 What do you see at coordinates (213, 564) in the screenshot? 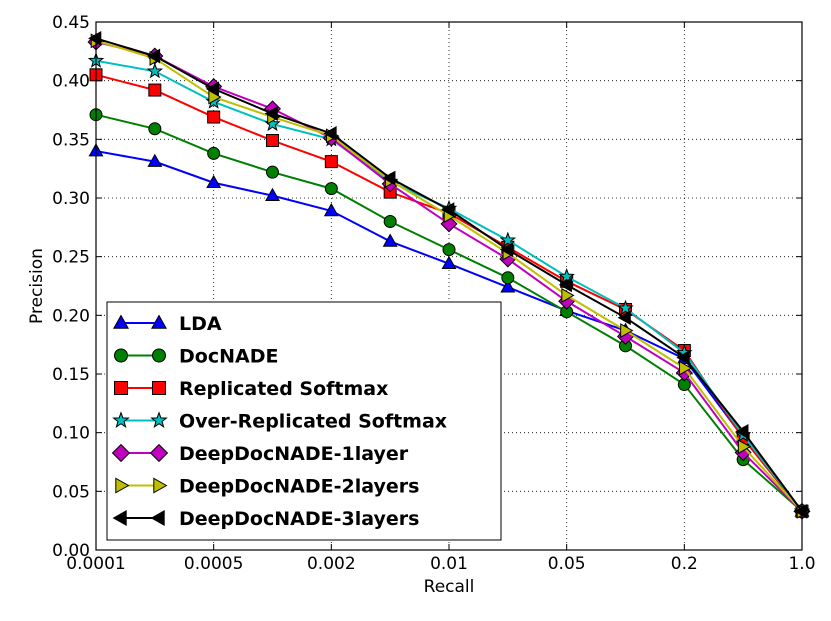
I see `x-tick-label: 0.0005` at bounding box center [213, 564].